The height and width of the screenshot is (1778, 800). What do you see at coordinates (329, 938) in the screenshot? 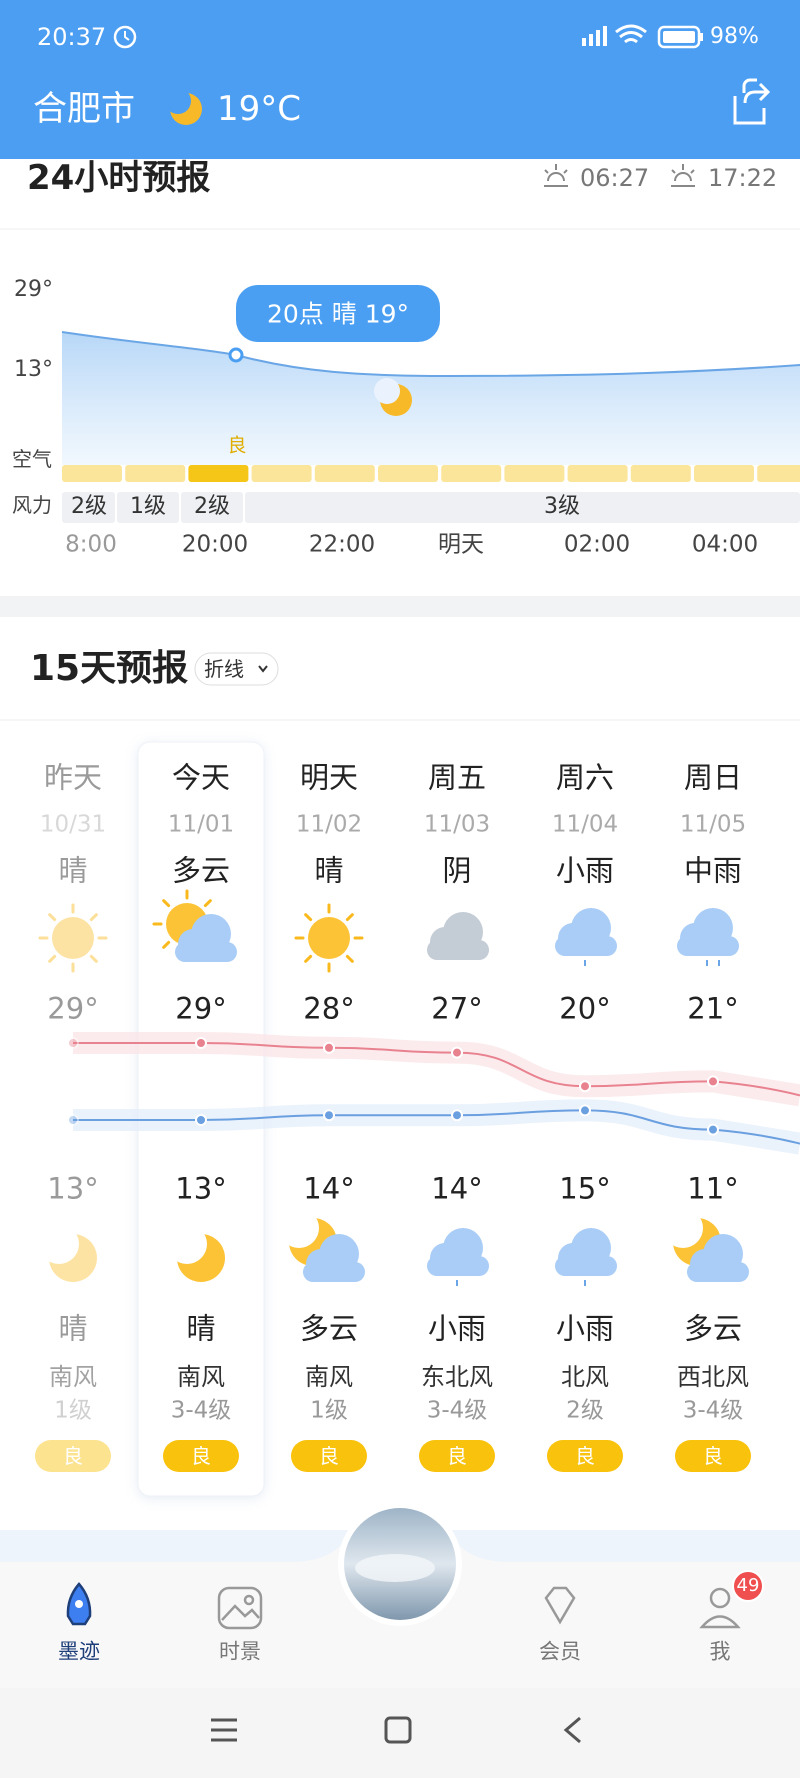
I see `sun` at bounding box center [329, 938].